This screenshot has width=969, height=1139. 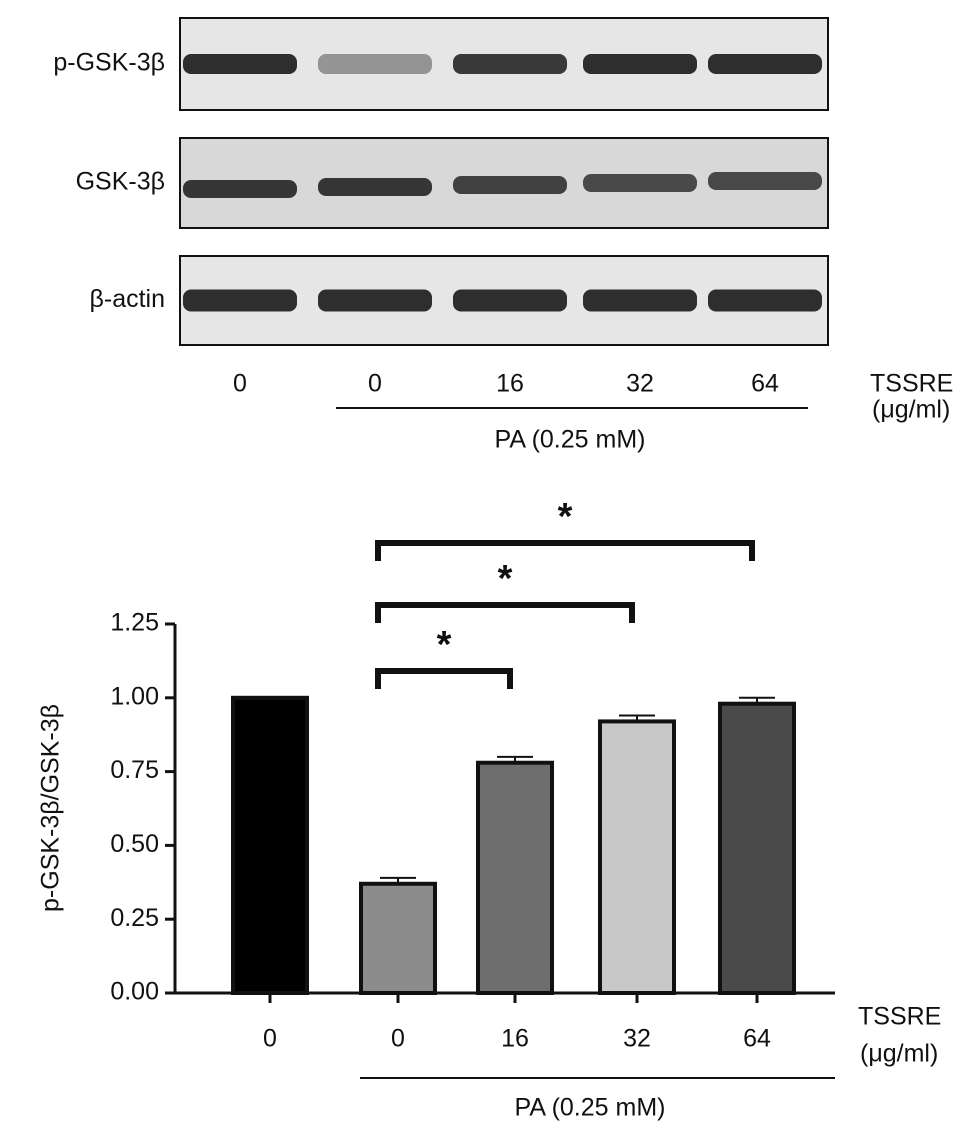 I want to click on x-tick-label: 64, so click(x=757, y=1039).